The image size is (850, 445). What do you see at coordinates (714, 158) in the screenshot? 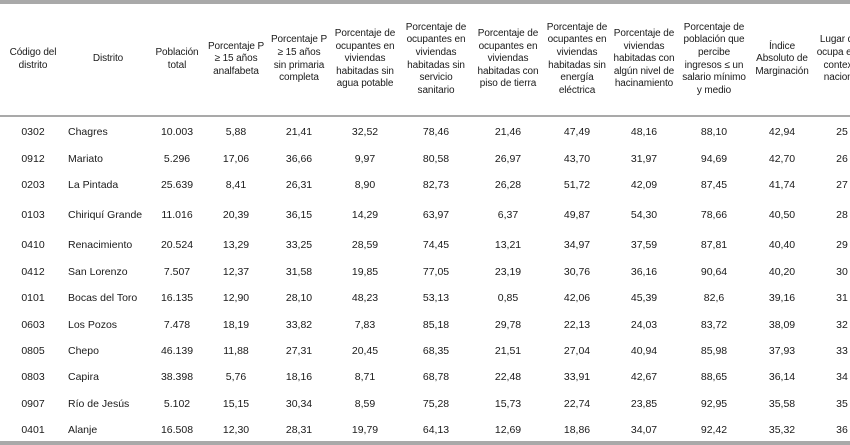
I see `cell-low-income-pct: 94,69` at bounding box center [714, 158].